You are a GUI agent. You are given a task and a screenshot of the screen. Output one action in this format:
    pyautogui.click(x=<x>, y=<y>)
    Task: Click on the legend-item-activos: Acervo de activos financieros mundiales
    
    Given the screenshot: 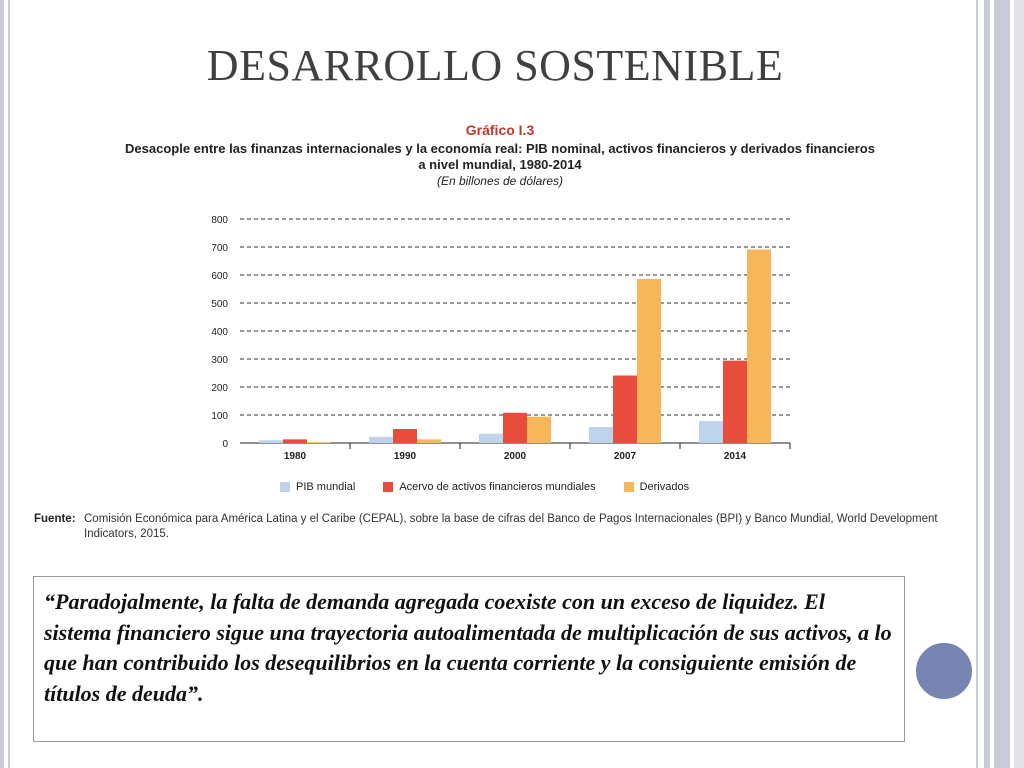 What is the action you would take?
    pyautogui.click(x=489, y=487)
    